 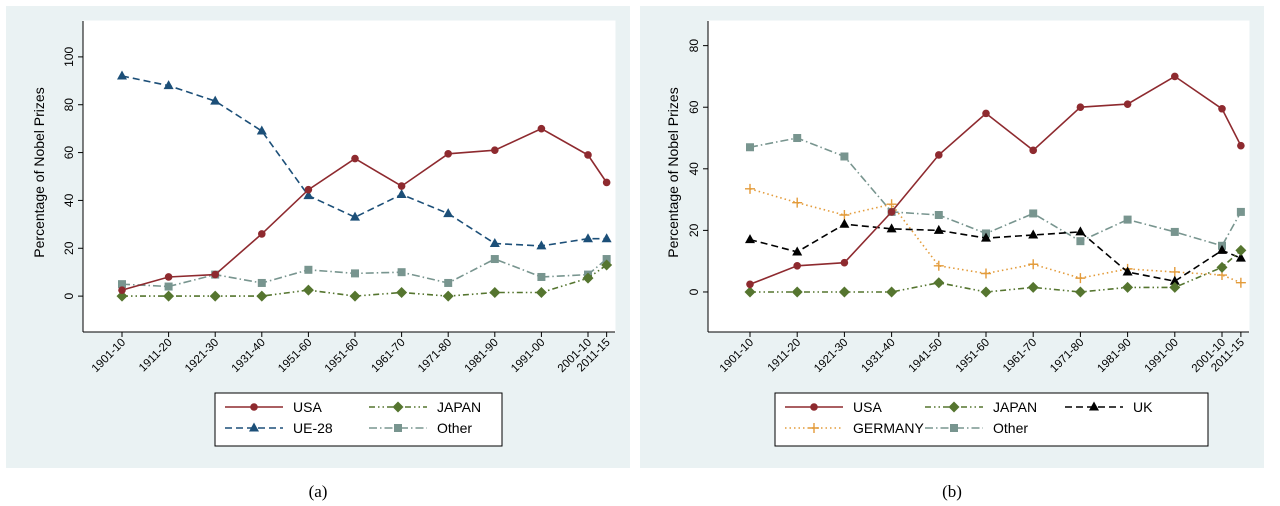 I want to click on x-tick-label: 1971-80, so click(x=1067, y=356).